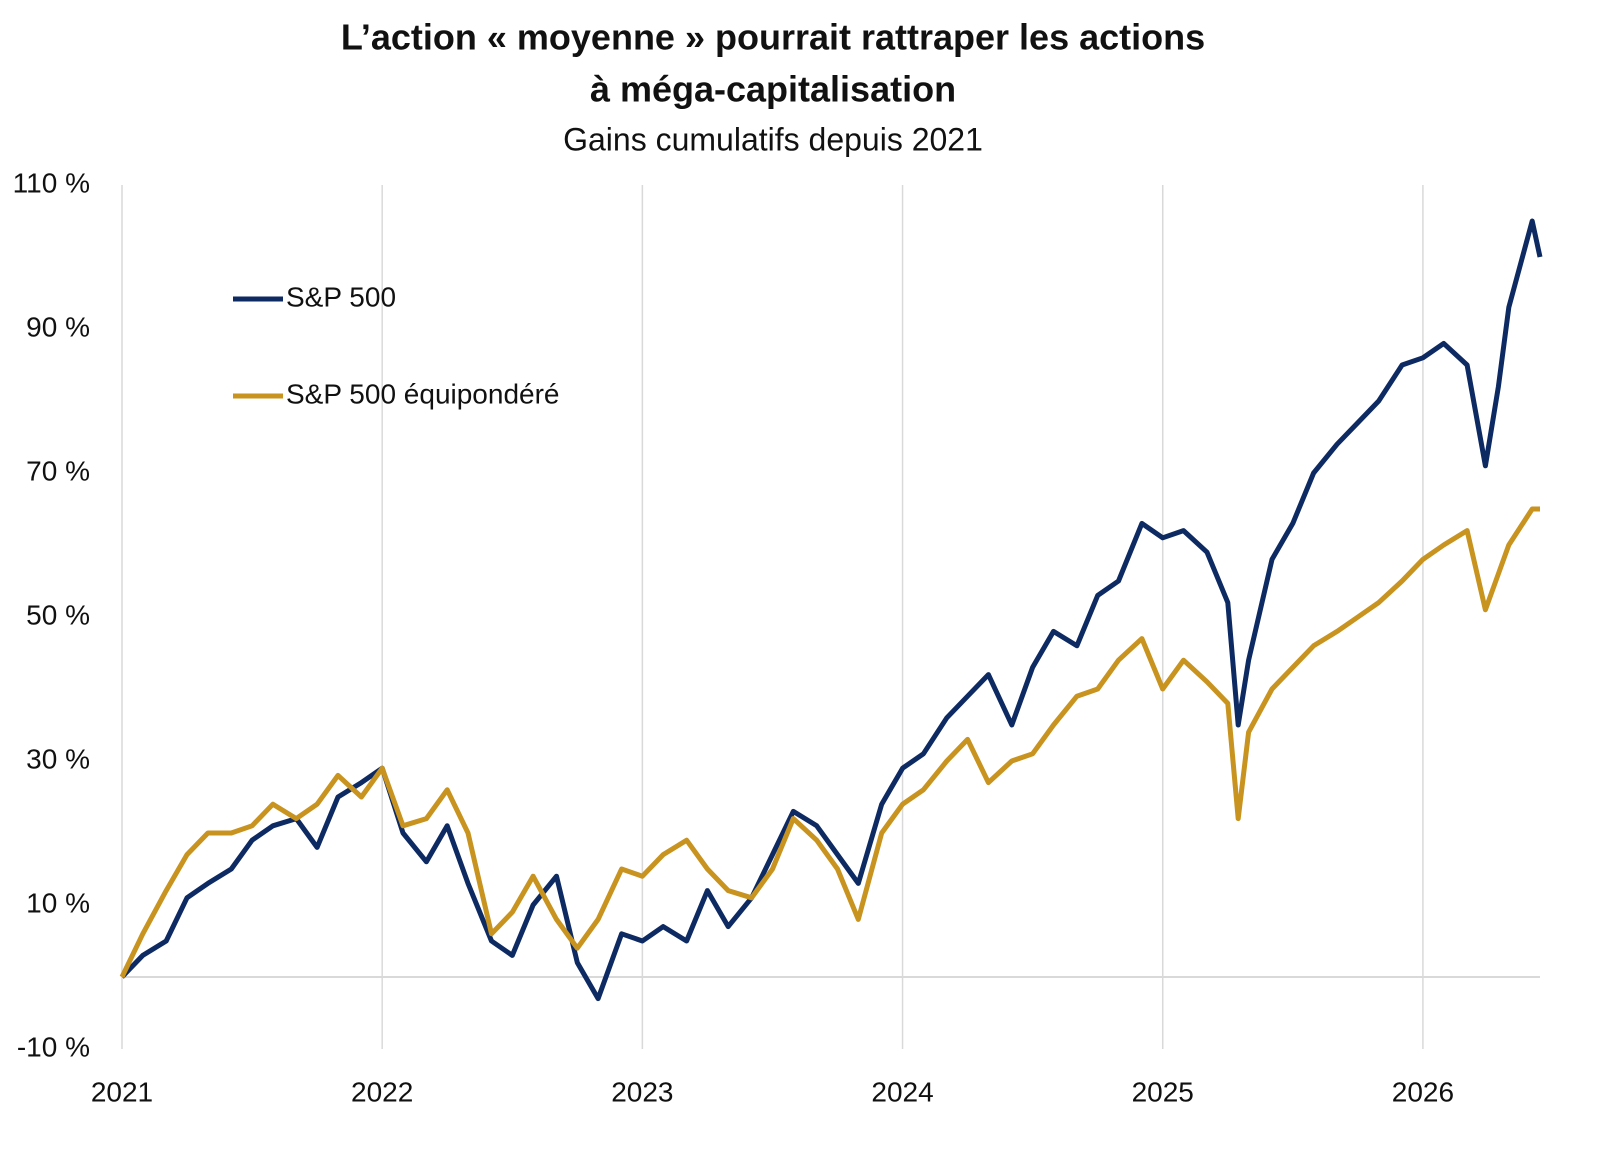 The height and width of the screenshot is (1155, 1600). Describe the element at coordinates (773, 89) in the screenshot. I see `chart-title: à méga-capitalisation` at that location.